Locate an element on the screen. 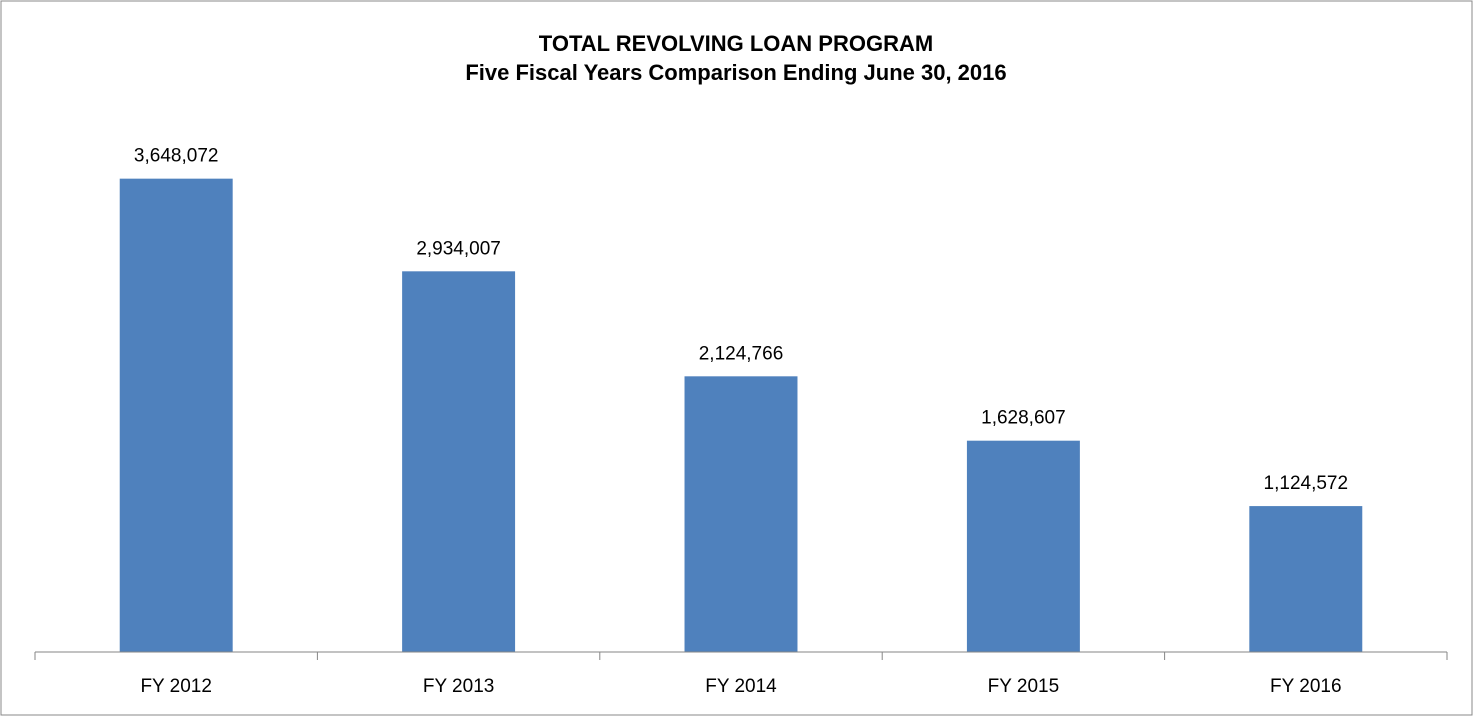 The width and height of the screenshot is (1473, 716). x-tick-label: FY 2012 is located at coordinates (175, 686).